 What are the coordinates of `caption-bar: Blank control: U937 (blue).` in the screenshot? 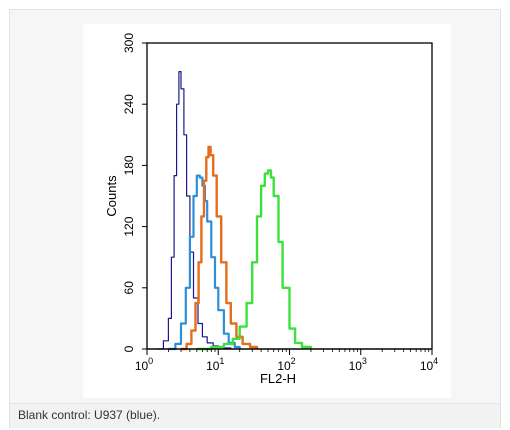 It's located at (255, 415).